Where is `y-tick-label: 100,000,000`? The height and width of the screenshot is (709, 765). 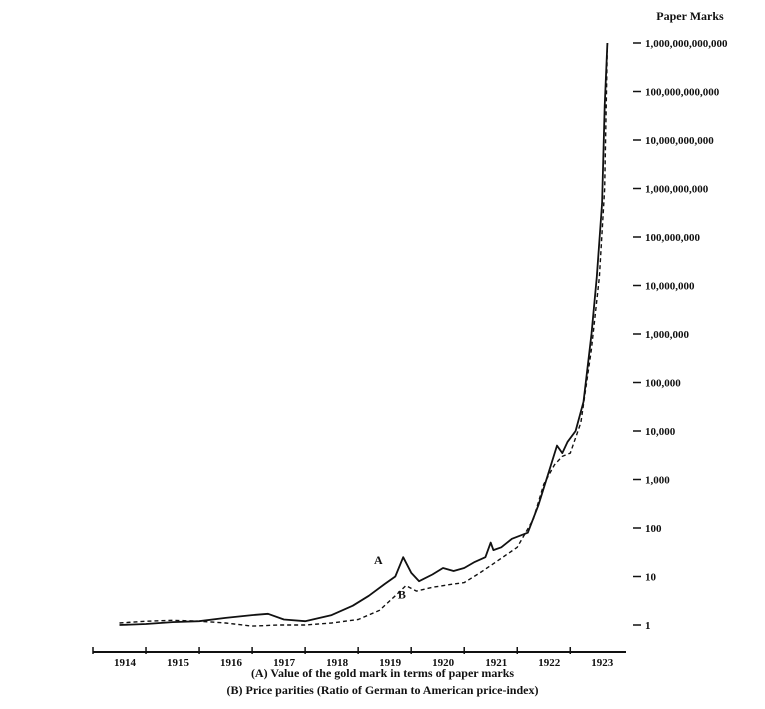 y-tick-label: 100,000,000 is located at coordinates (673, 238).